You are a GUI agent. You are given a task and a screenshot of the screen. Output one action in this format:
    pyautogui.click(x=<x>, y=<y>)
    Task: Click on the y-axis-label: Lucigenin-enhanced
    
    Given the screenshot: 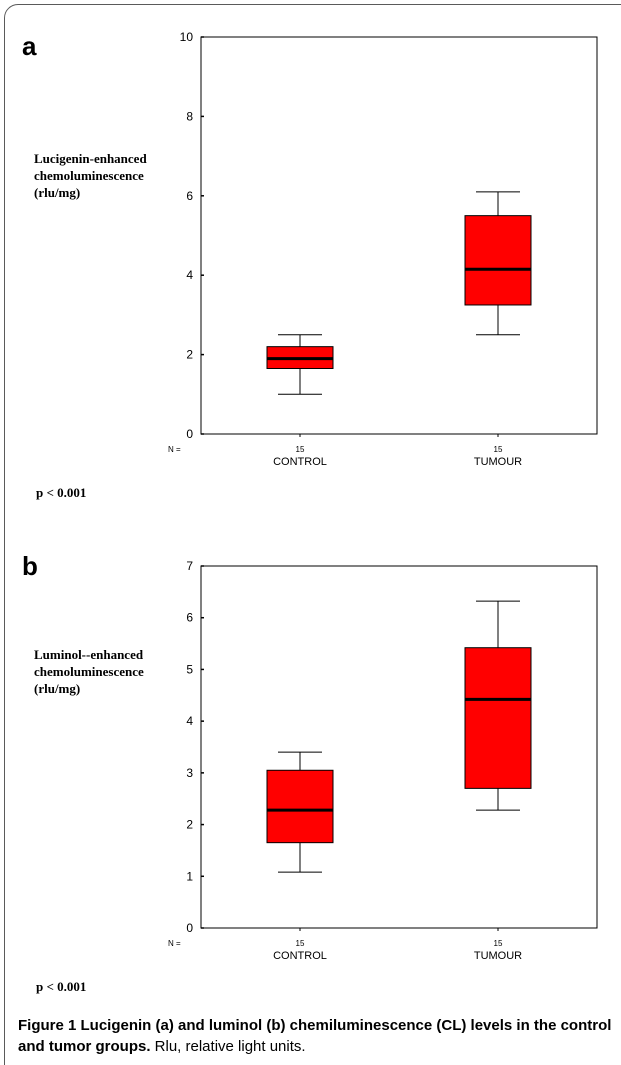 What is the action you would take?
    pyautogui.click(x=90, y=158)
    